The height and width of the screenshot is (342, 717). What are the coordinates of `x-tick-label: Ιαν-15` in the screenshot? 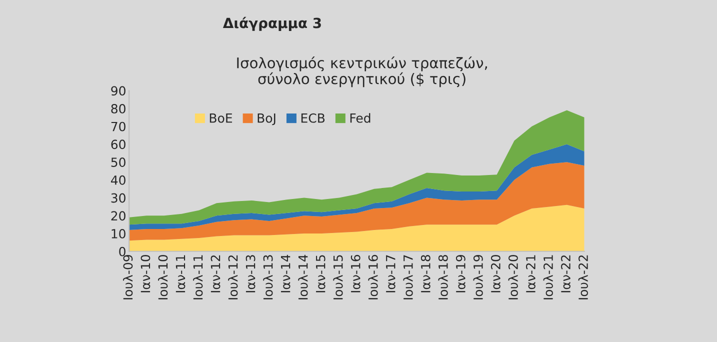 It's located at (321, 273).